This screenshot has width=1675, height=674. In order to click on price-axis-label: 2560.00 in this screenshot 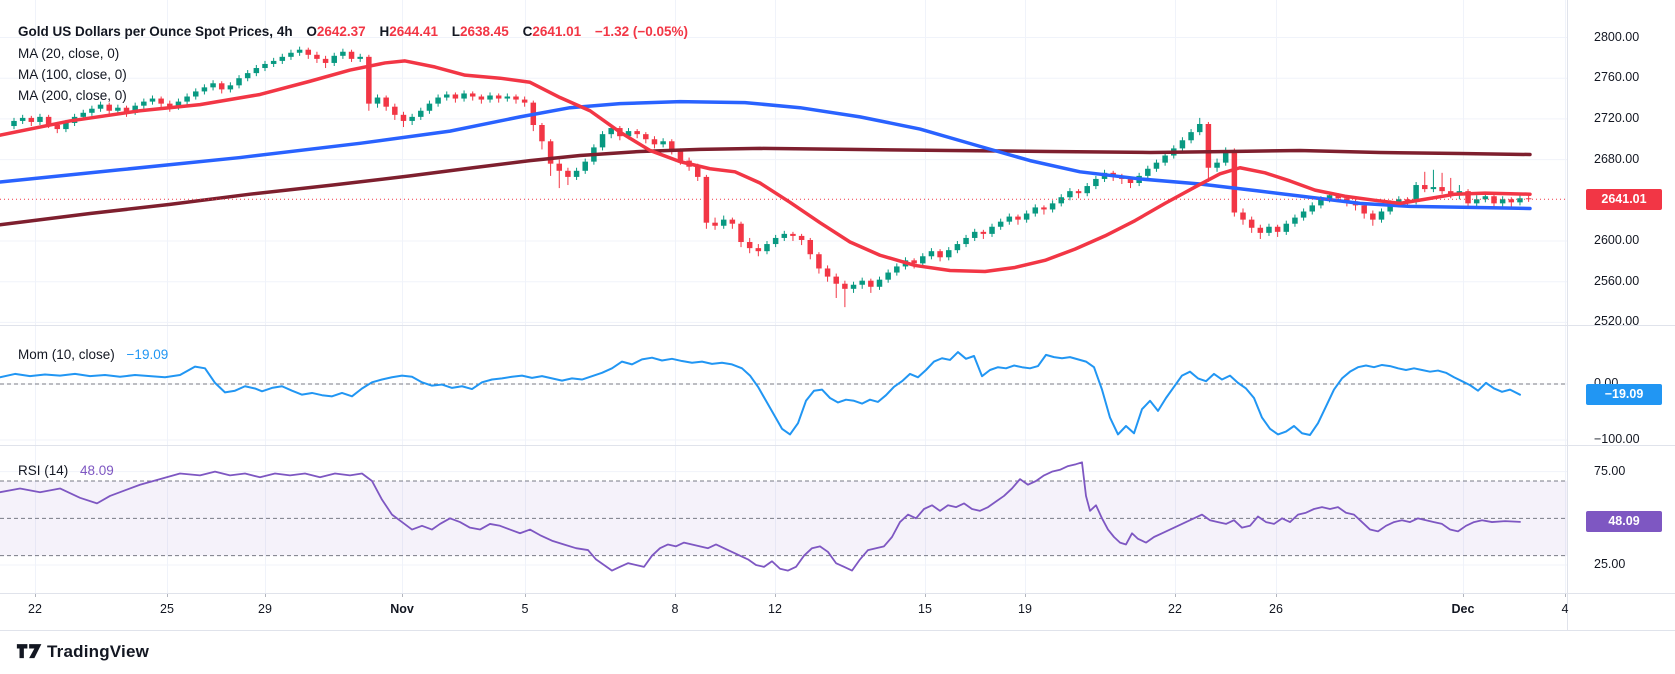, I will do `click(1617, 280)`.